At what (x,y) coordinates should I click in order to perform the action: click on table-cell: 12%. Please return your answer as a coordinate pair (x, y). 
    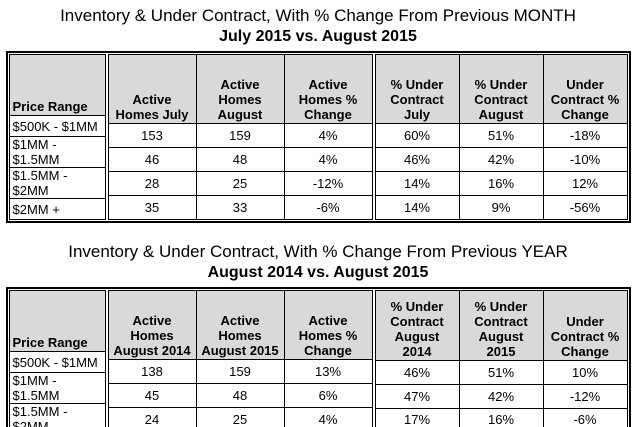
    Looking at the image, I should click on (585, 184).